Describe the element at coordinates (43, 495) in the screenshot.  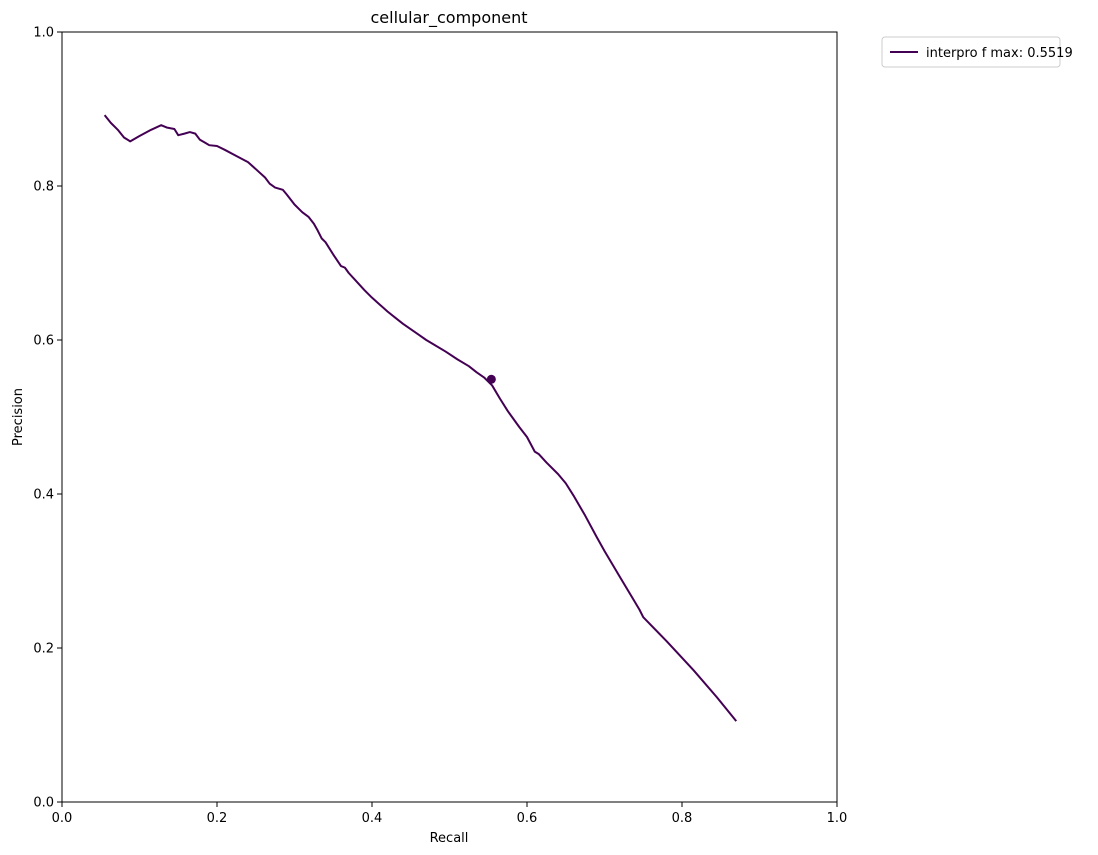
I see `y-tick-label: 0.4` at that location.